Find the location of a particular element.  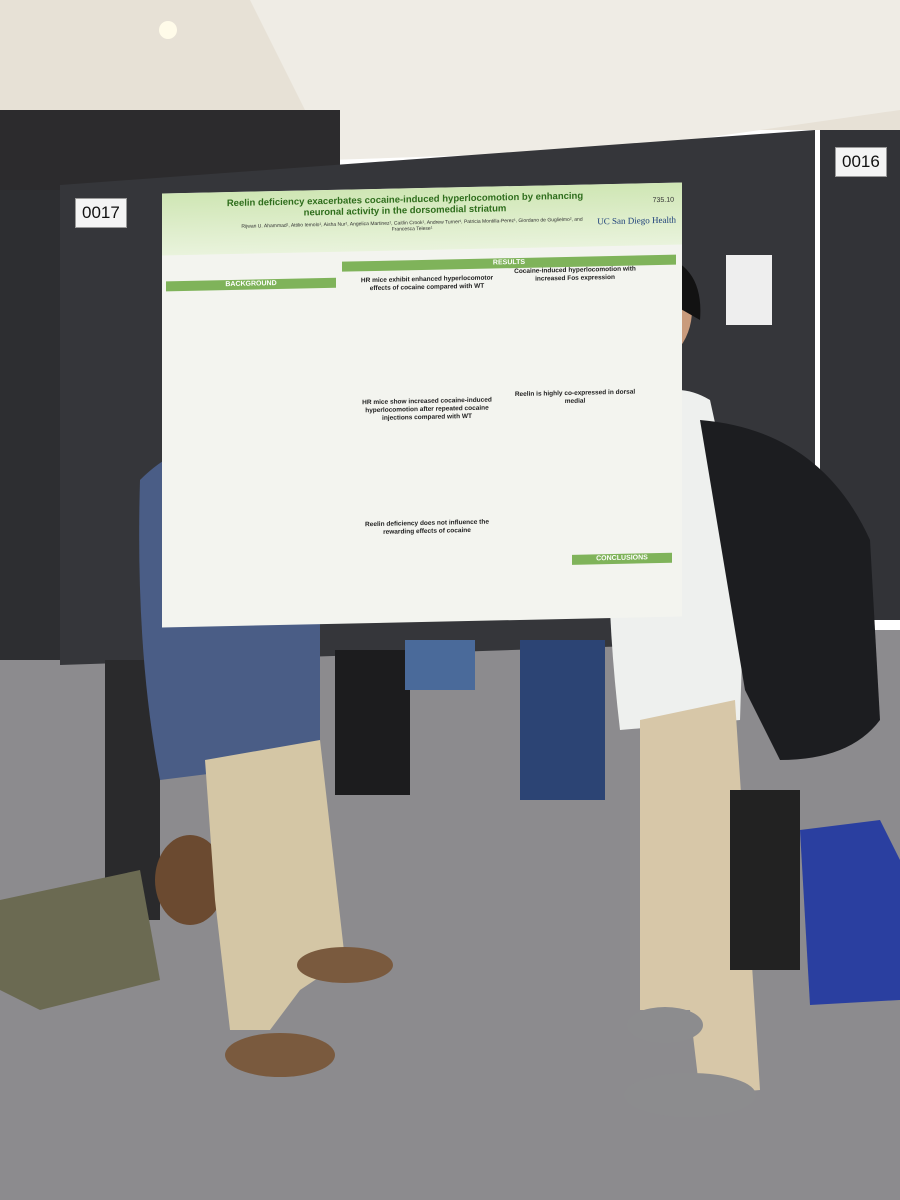

poster-number: 735.10 is located at coordinates (663, 200).